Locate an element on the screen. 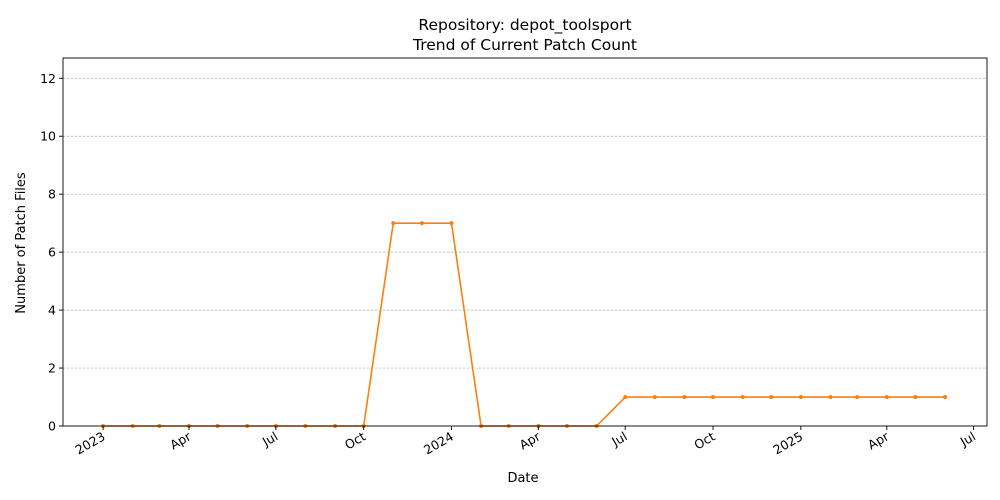 This screenshot has height=500, width=1000. x-tick-label: 2024 is located at coordinates (438, 443).